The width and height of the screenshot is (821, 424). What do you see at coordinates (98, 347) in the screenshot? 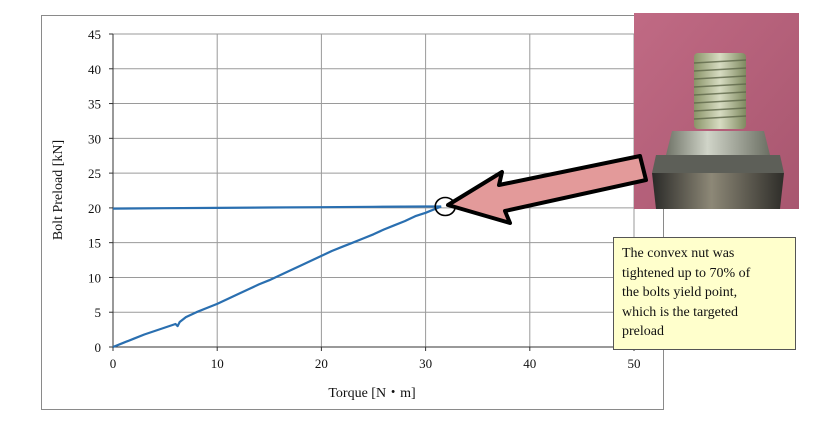
I see `y-tick-label: 0` at bounding box center [98, 347].